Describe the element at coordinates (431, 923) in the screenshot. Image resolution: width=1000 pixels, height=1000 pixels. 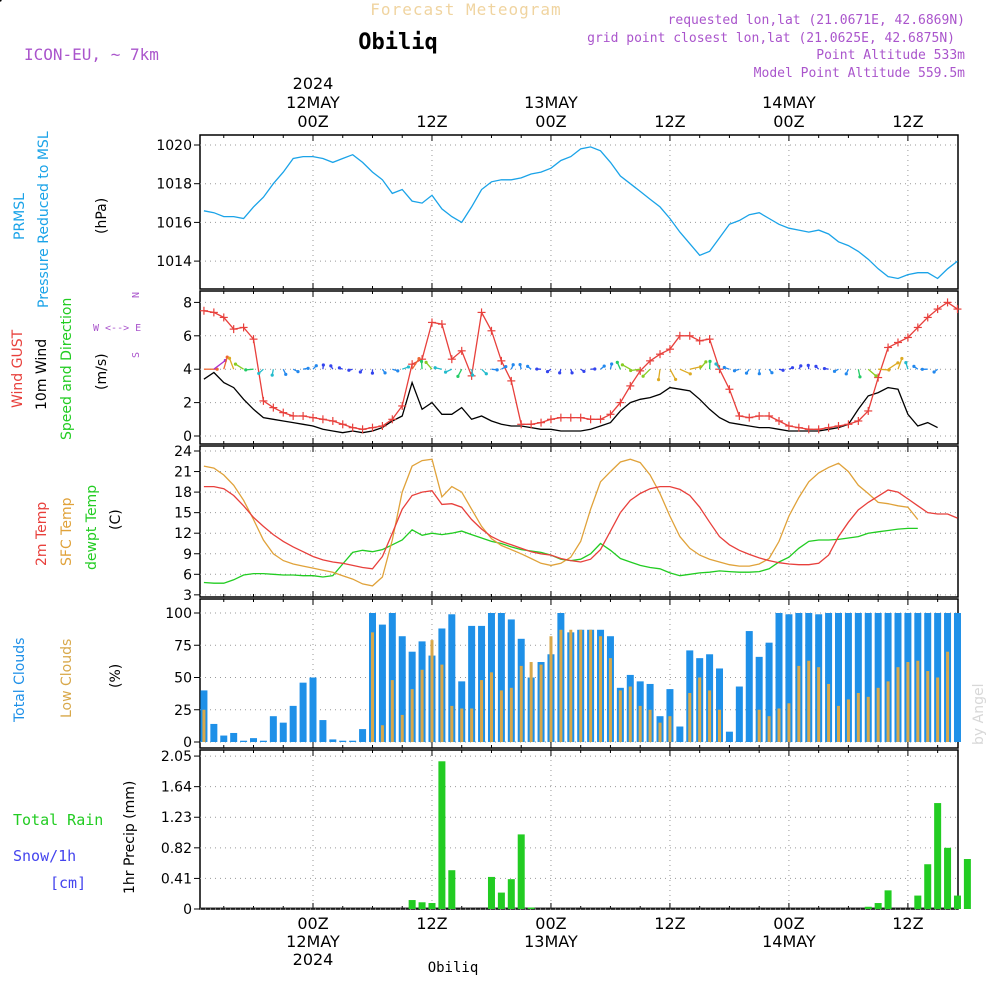
I see `bottom-time-label: 12Z` at that location.